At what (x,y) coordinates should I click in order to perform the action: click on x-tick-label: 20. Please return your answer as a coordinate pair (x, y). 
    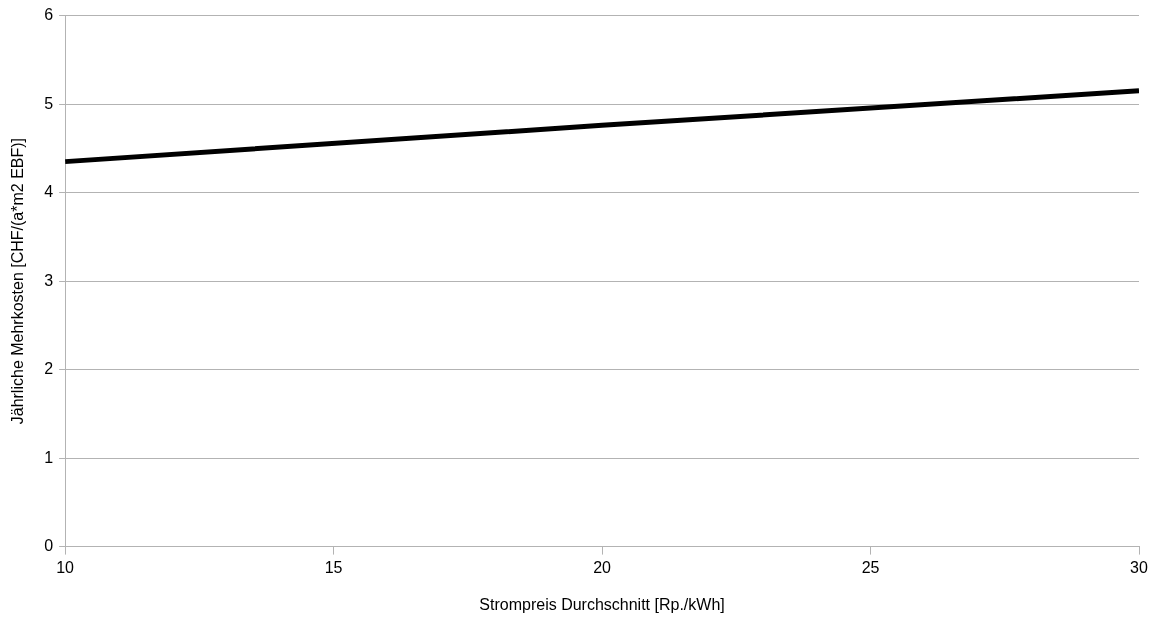
    Looking at the image, I should click on (602, 567).